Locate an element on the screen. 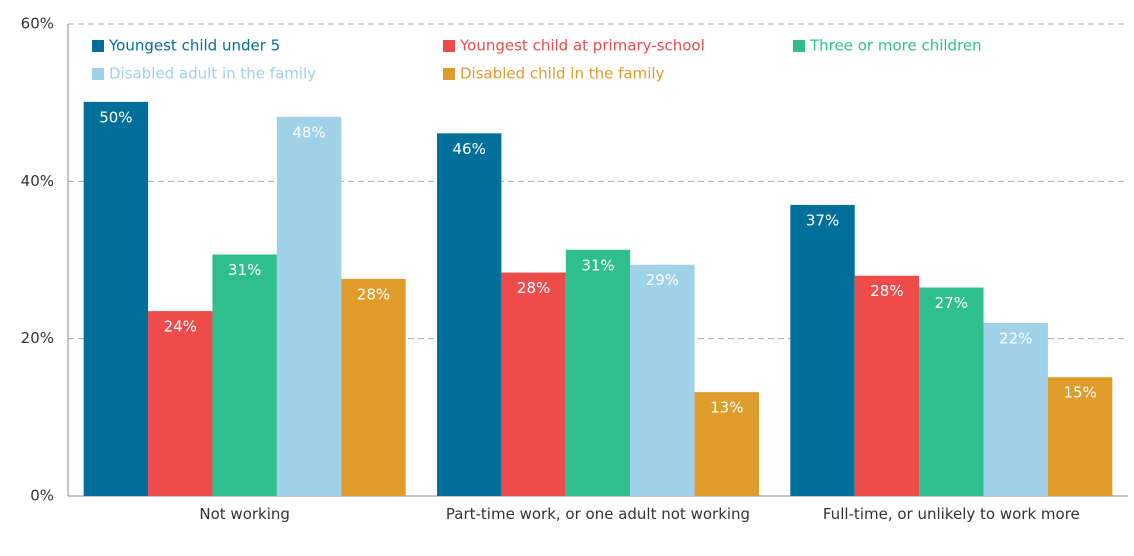 The height and width of the screenshot is (556, 1134). legend-label: Youngest child at primary-school is located at coordinates (582, 46).